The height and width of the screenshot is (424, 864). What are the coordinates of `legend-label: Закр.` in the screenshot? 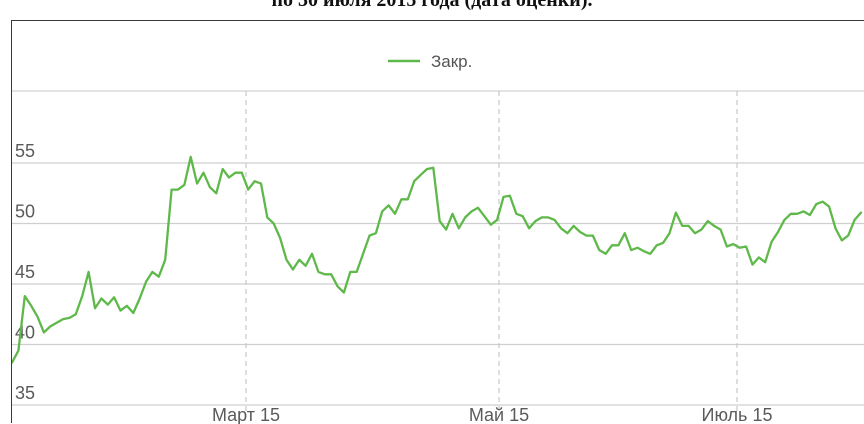 It's located at (451, 61).